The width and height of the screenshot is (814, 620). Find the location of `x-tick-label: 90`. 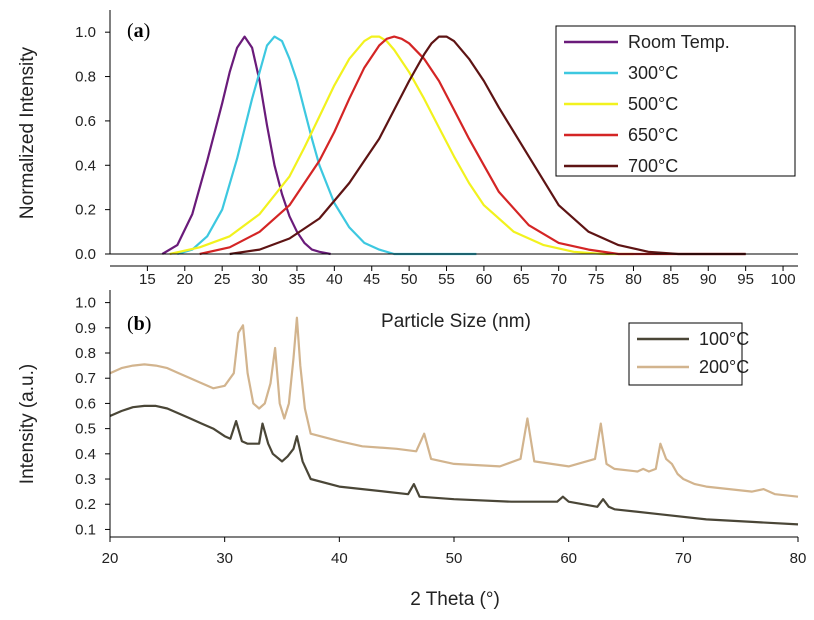

x-tick-label: 90 is located at coordinates (708, 279).